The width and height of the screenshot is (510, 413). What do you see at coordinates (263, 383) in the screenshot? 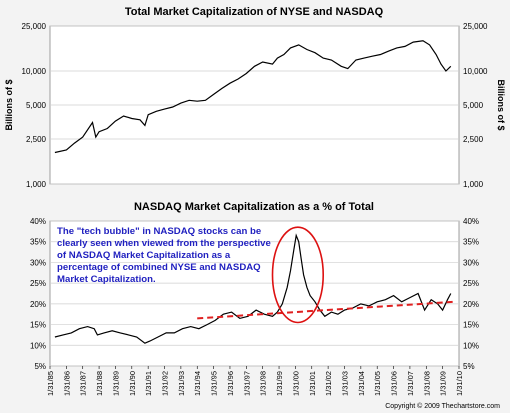
I see `bottom-xtick-label: 1/31/98` at bounding box center [263, 383].